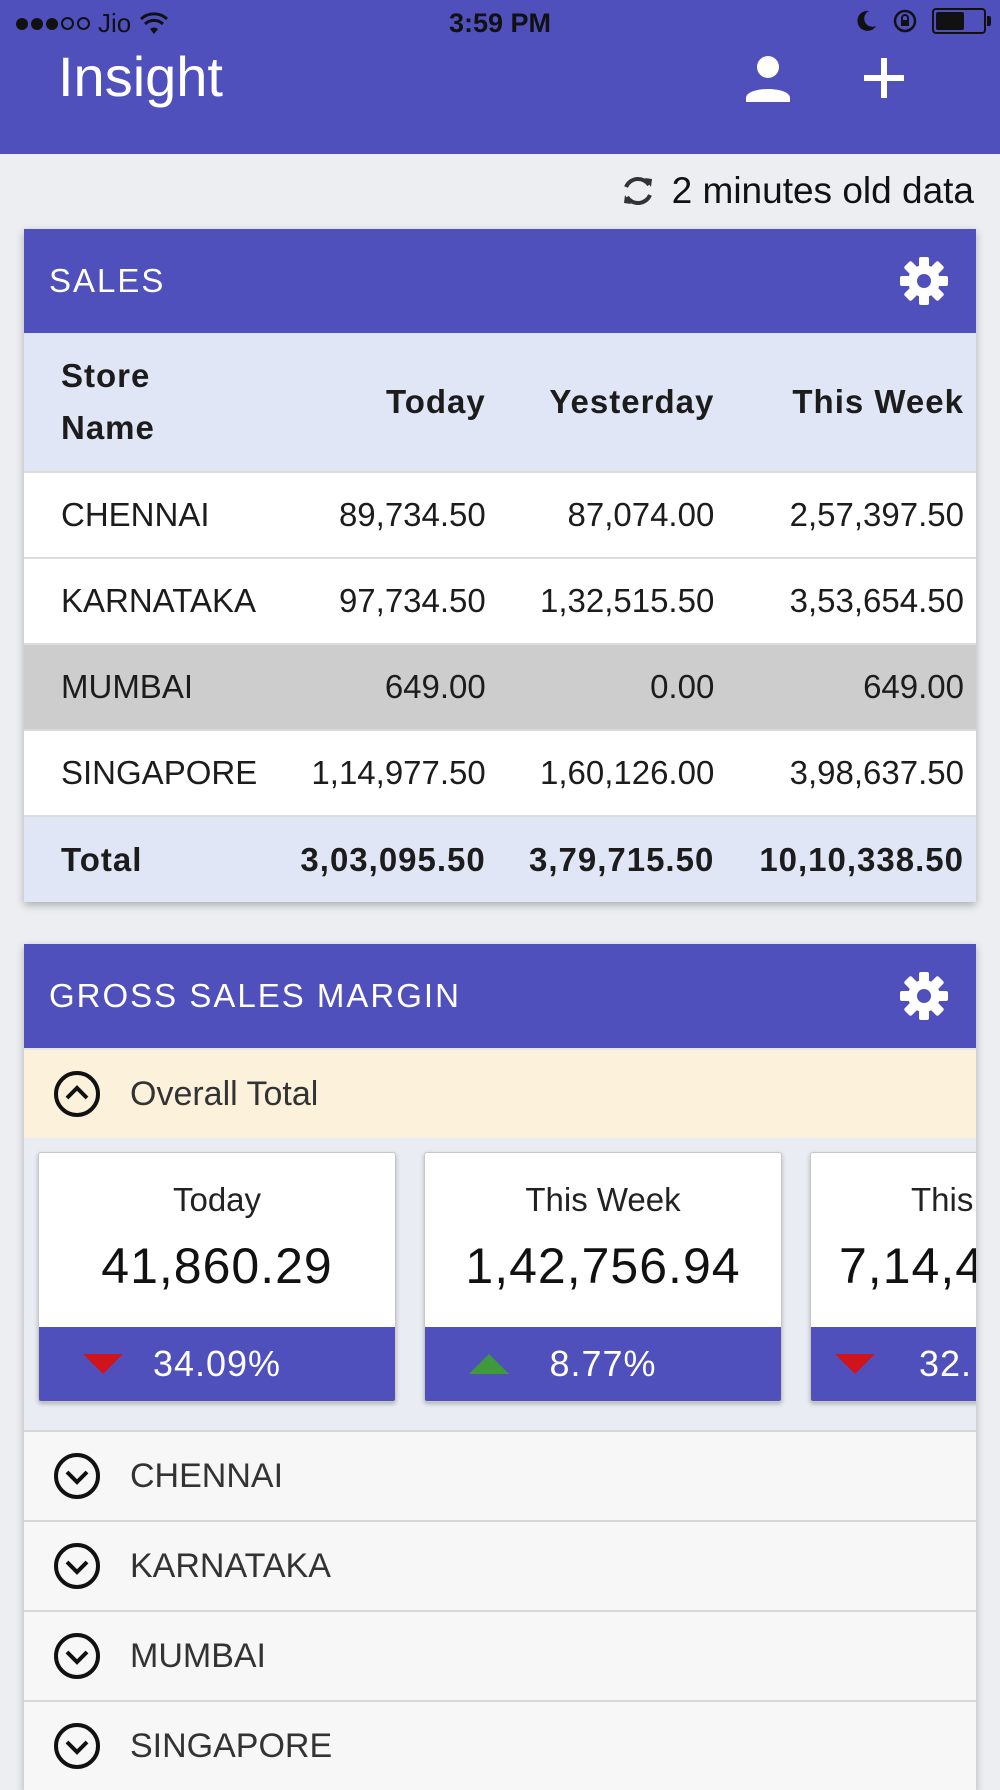 This screenshot has width=1000, height=1790. Describe the element at coordinates (383, 600) in the screenshot. I see `today-cell: 97,734.50` at that location.